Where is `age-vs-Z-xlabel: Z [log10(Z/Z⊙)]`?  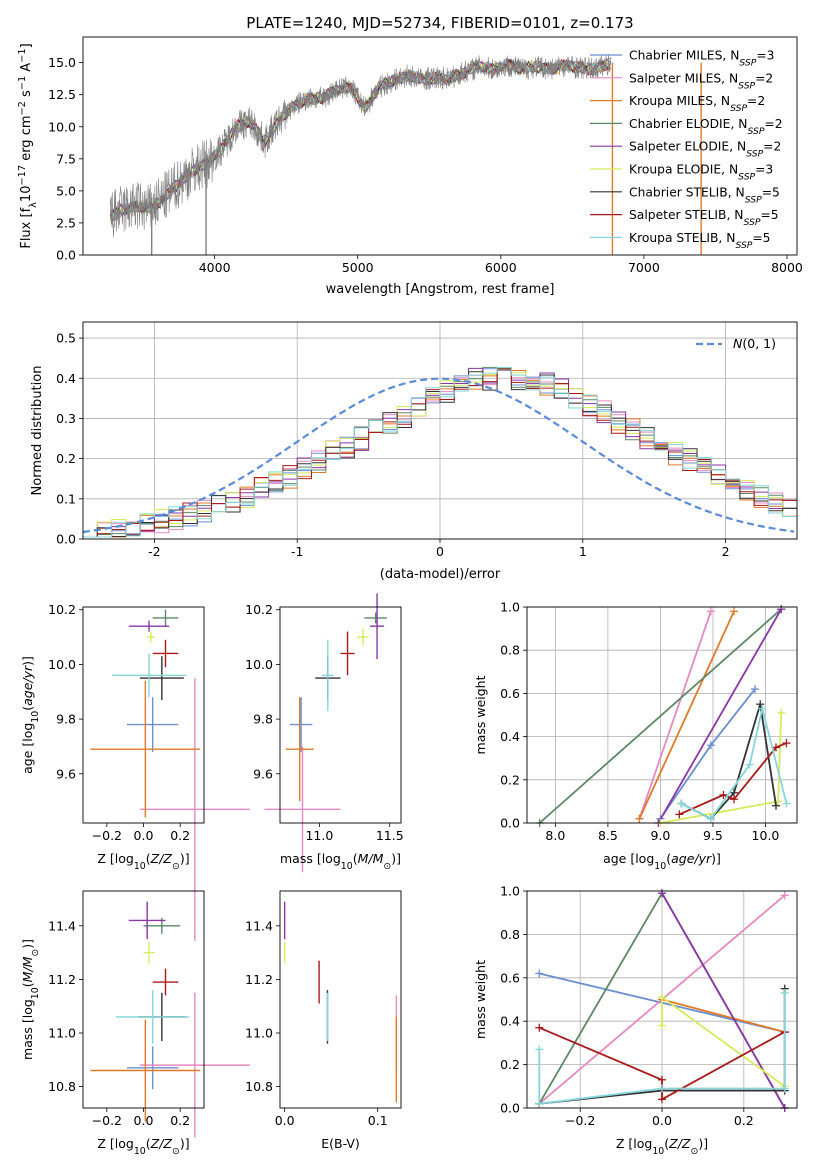 age-vs-Z-xlabel: Z [log10(Z/Z⊙)] is located at coordinates (143, 861).